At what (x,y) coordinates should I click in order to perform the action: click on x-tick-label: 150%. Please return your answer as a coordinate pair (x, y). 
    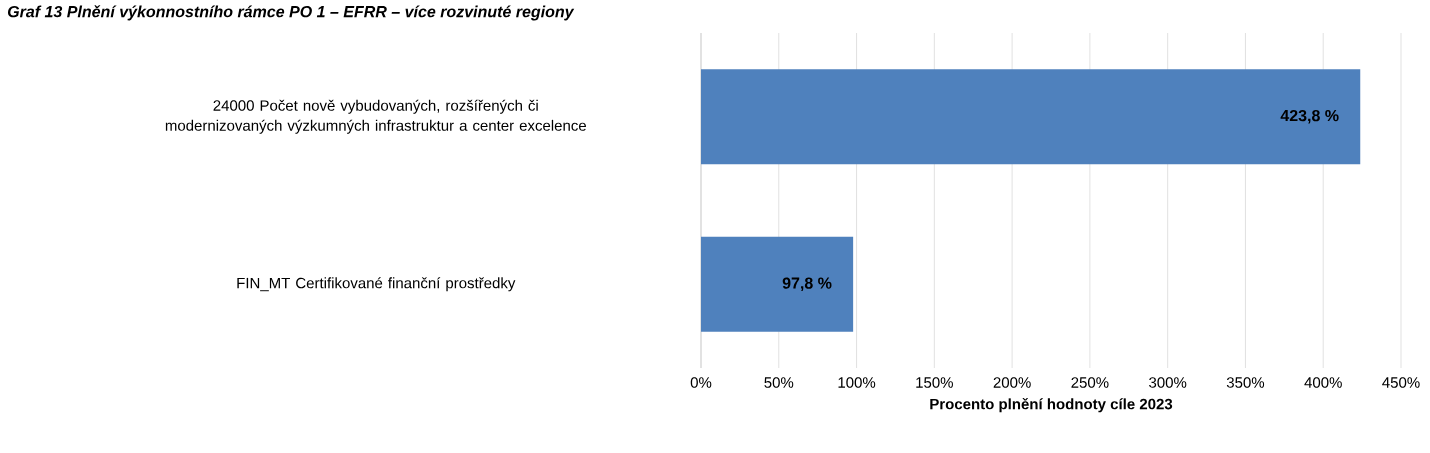
    Looking at the image, I should click on (934, 382).